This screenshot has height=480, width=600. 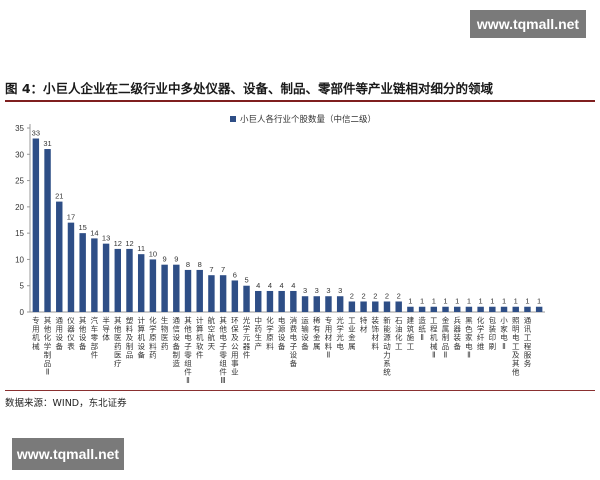 What do you see at coordinates (129, 243) in the screenshot?
I see `bar-value-label: 12` at bounding box center [129, 243].